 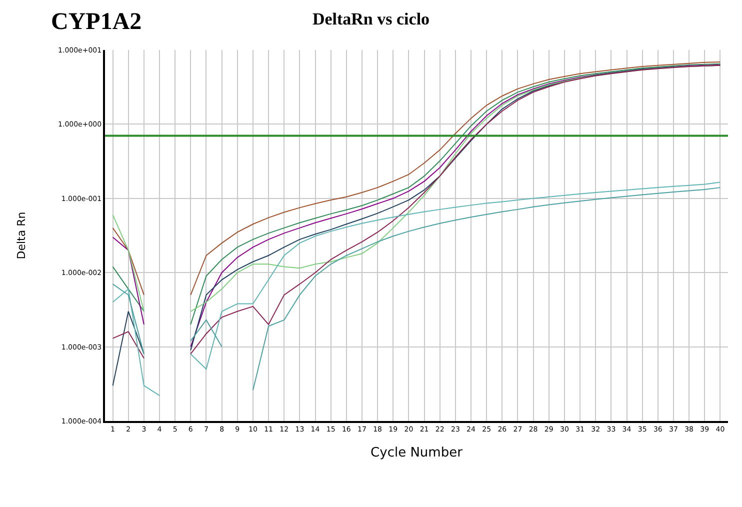 What do you see at coordinates (96, 22) in the screenshot?
I see `chart-subtitle: CYP1A2` at bounding box center [96, 22].